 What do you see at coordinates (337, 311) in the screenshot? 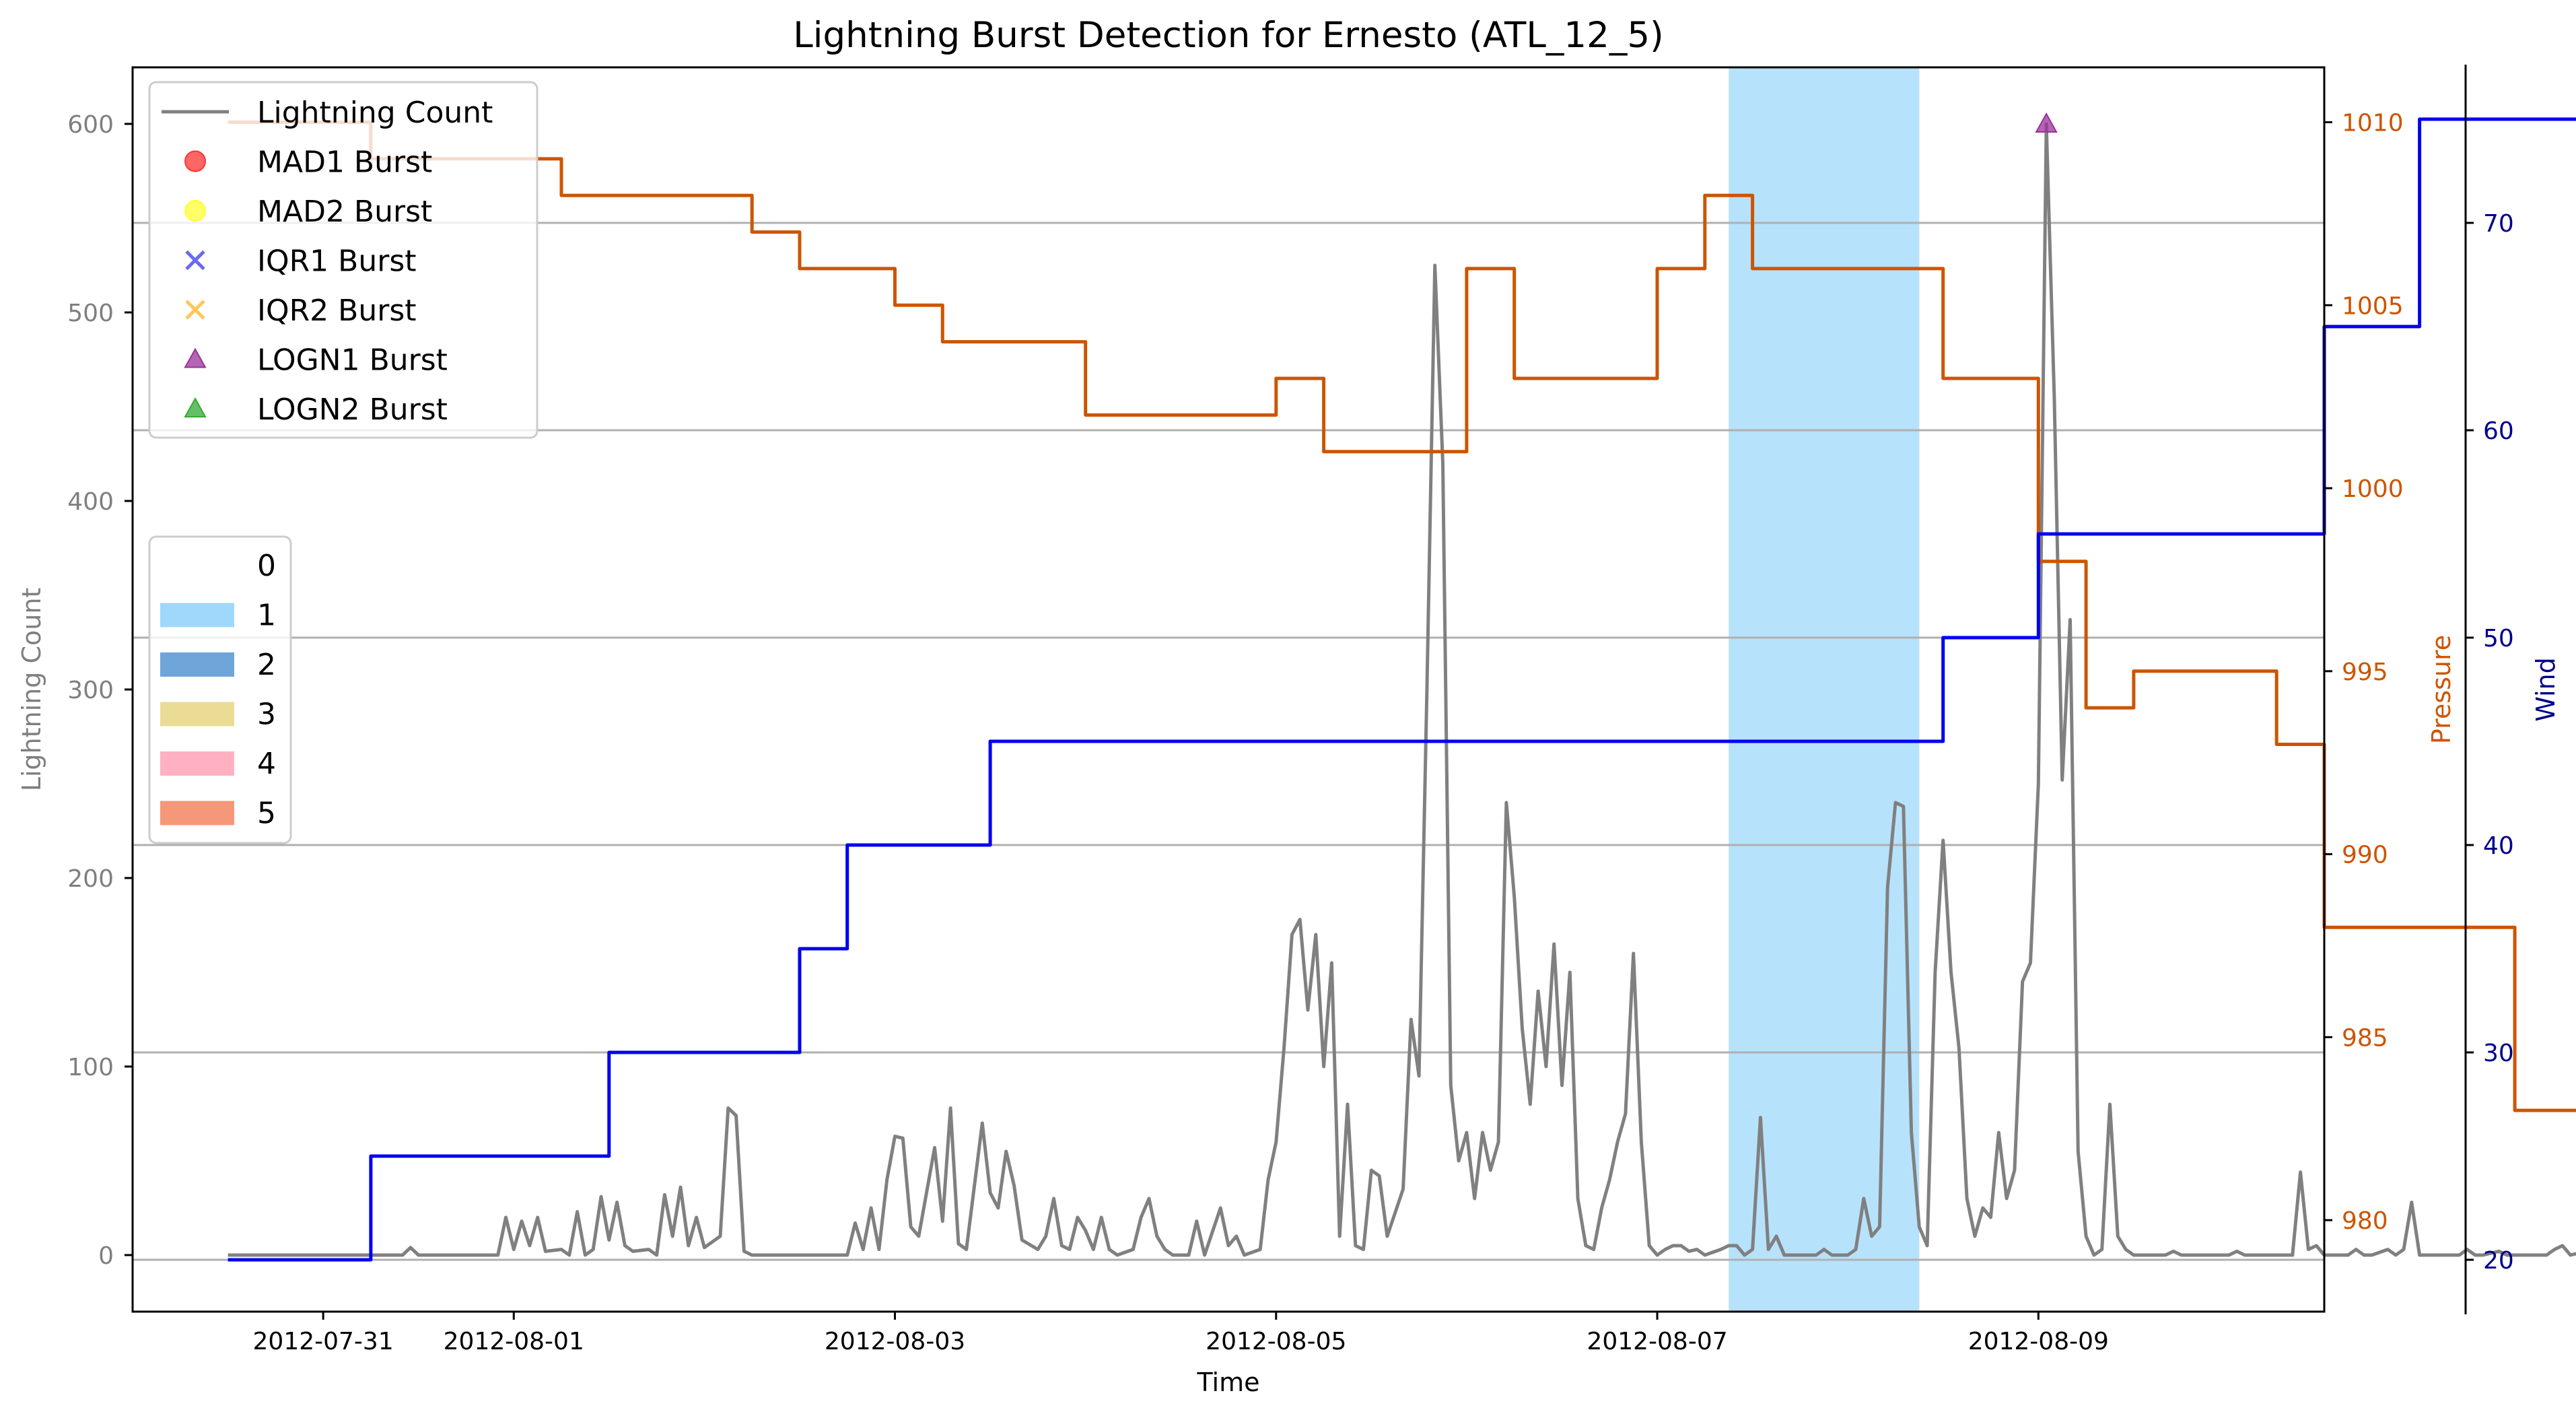
I see `legend-series-label: IQR2 Burst` at bounding box center [337, 311].